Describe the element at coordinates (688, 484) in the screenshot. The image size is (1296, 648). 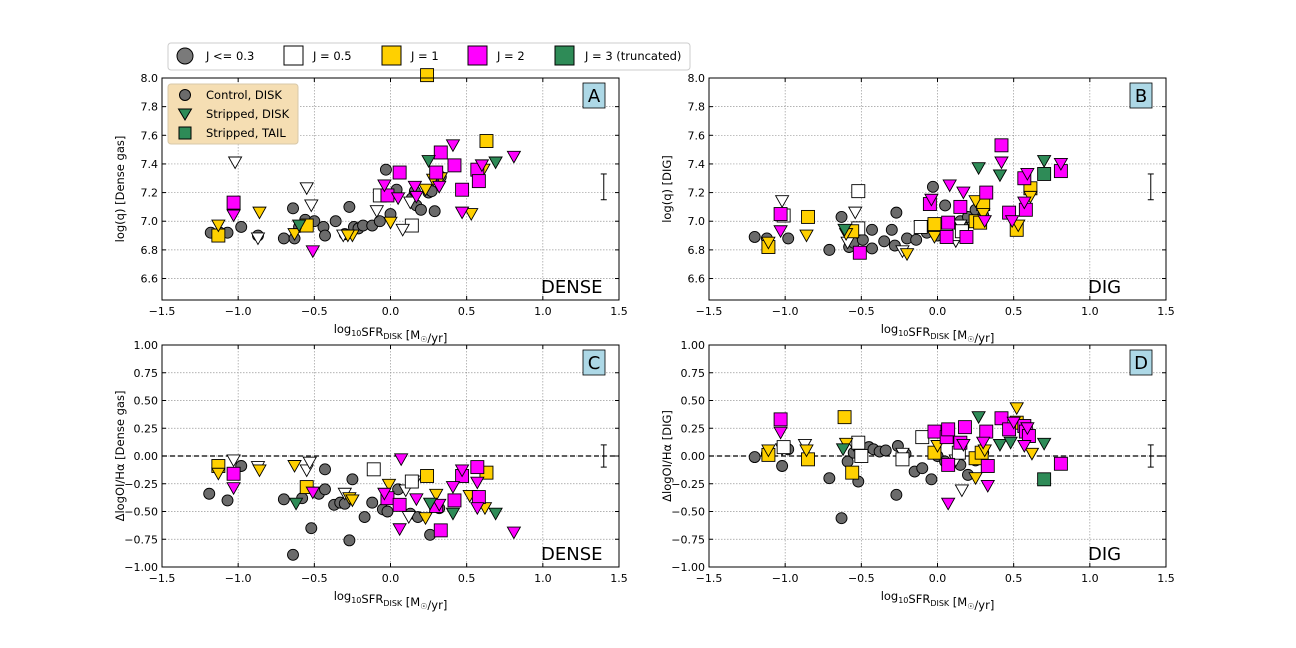
I see `y-tick-label: −0.25` at that location.